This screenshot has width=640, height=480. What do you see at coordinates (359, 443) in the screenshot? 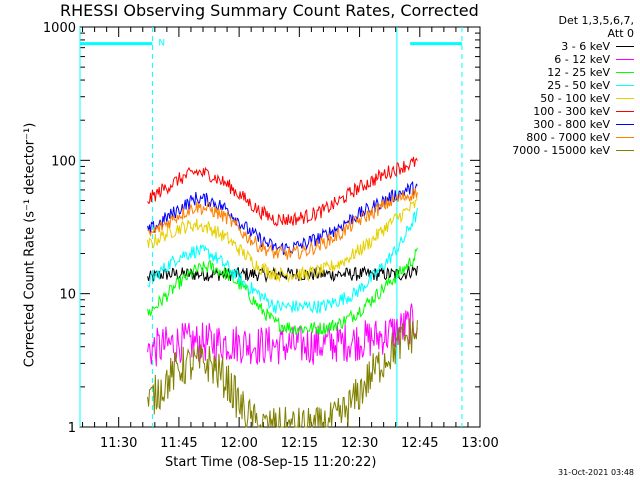
I see `x-tick-label: 12:30` at bounding box center [359, 443].